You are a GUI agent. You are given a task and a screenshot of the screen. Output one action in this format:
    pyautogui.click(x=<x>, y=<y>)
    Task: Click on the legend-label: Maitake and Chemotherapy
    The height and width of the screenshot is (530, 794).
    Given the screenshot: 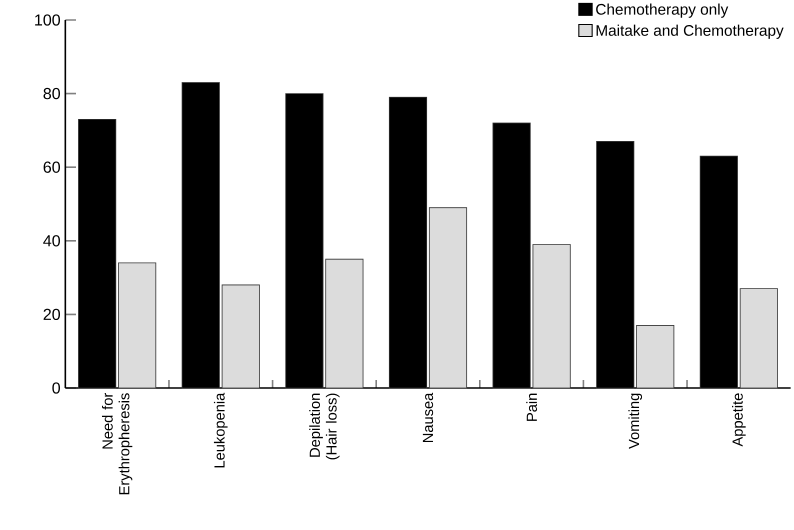 What is the action you would take?
    pyautogui.click(x=690, y=31)
    